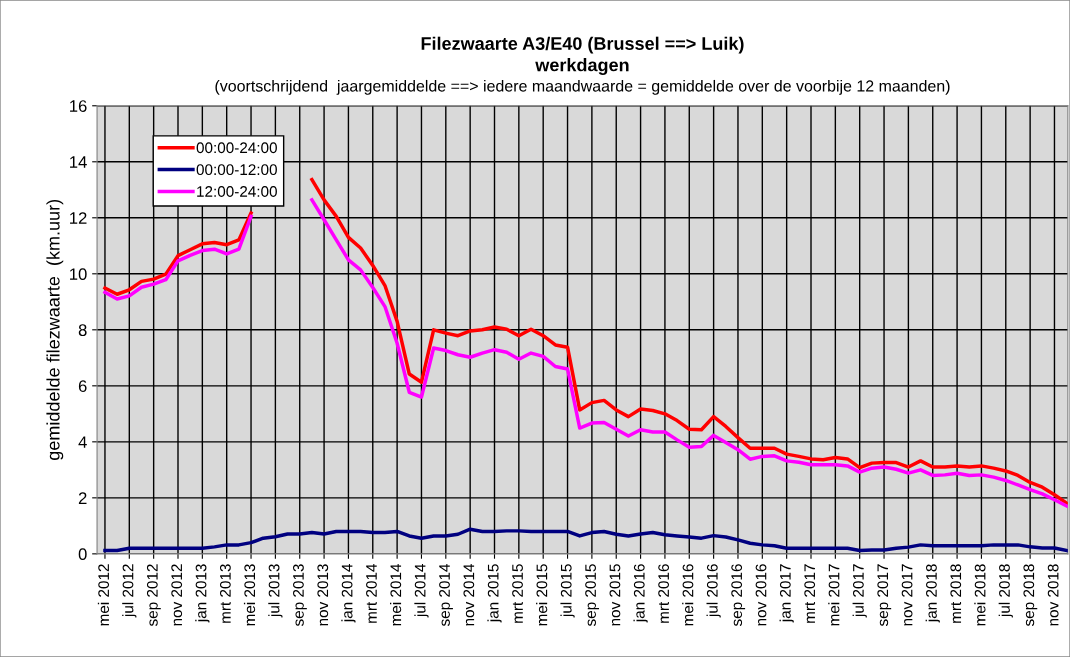 The height and width of the screenshot is (657, 1070). Describe the element at coordinates (932, 593) in the screenshot. I see `x-tick-label: jan 2018` at that location.